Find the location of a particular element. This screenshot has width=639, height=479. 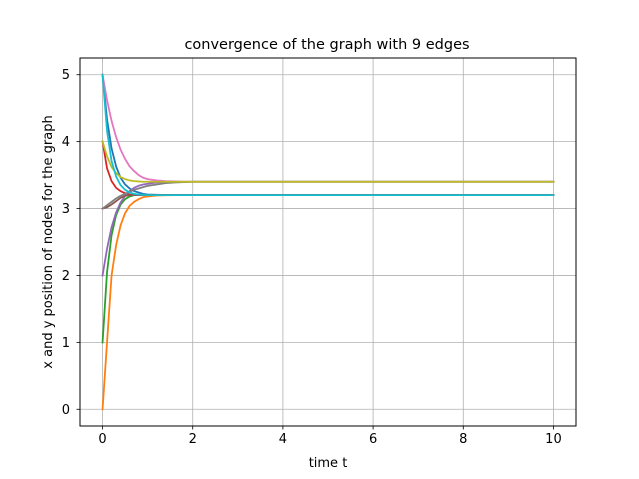

y-tick-label: 1 is located at coordinates (66, 343).